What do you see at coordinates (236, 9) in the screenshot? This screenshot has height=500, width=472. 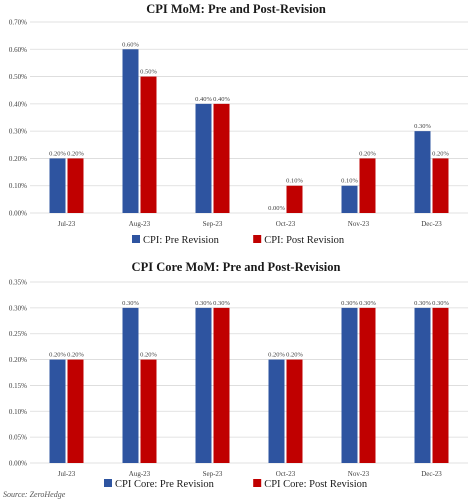 I see `chart-title: CPI MoM: Pre and Post-Revision` at bounding box center [236, 9].